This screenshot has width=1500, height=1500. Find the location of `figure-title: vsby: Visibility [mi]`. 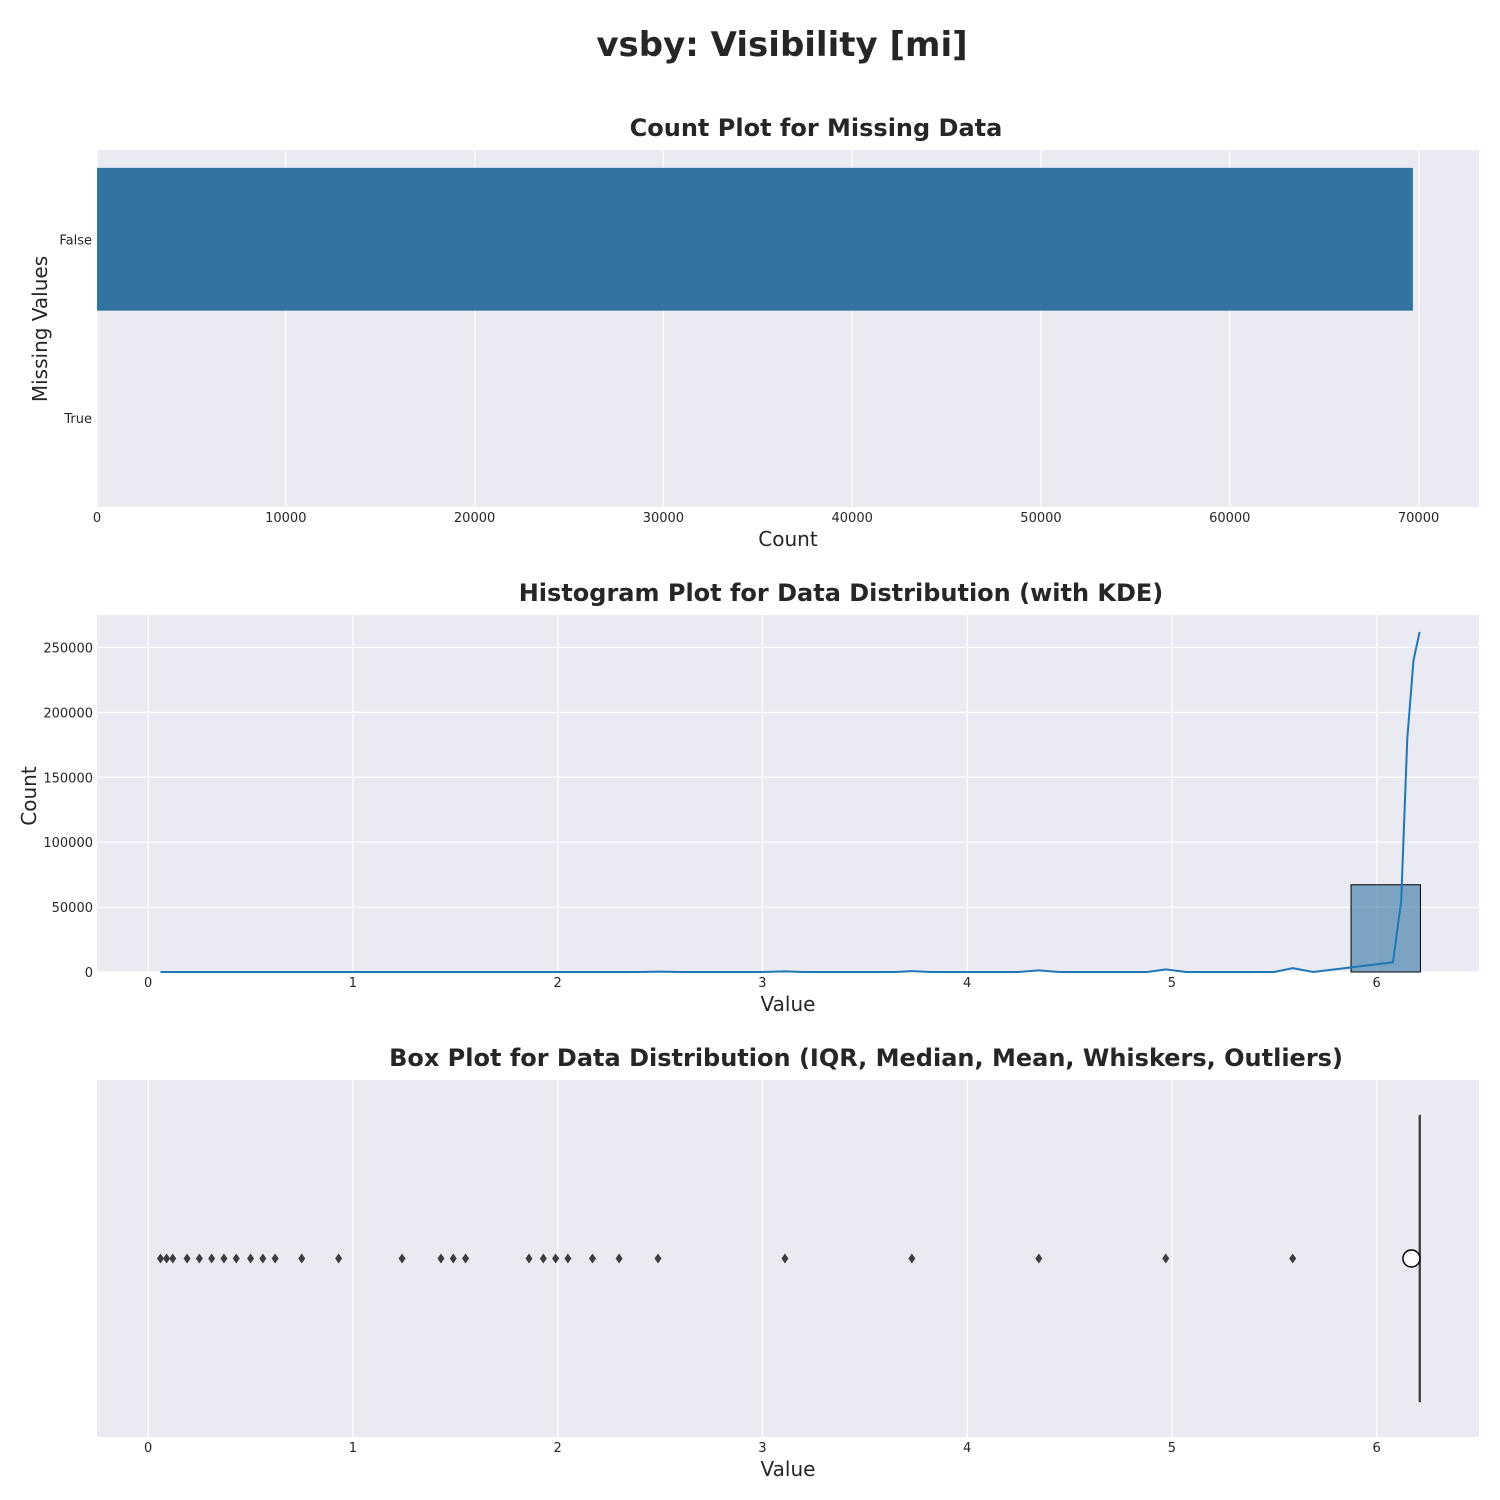

figure-title: vsby: Visibility [mi] is located at coordinates (781, 45).